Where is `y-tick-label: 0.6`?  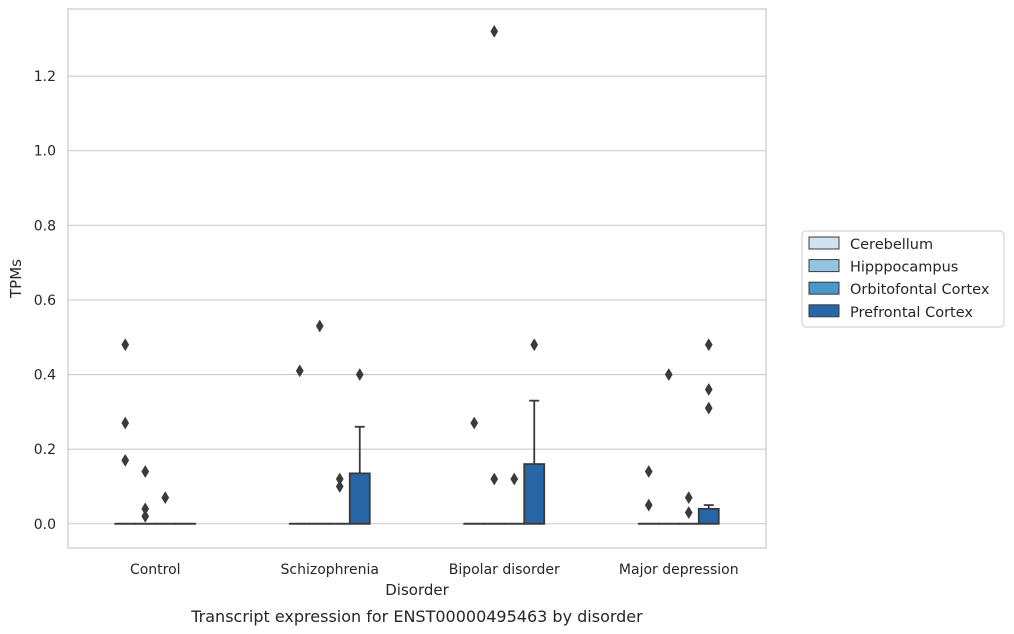
y-tick-label: 0.6 is located at coordinates (45, 301).